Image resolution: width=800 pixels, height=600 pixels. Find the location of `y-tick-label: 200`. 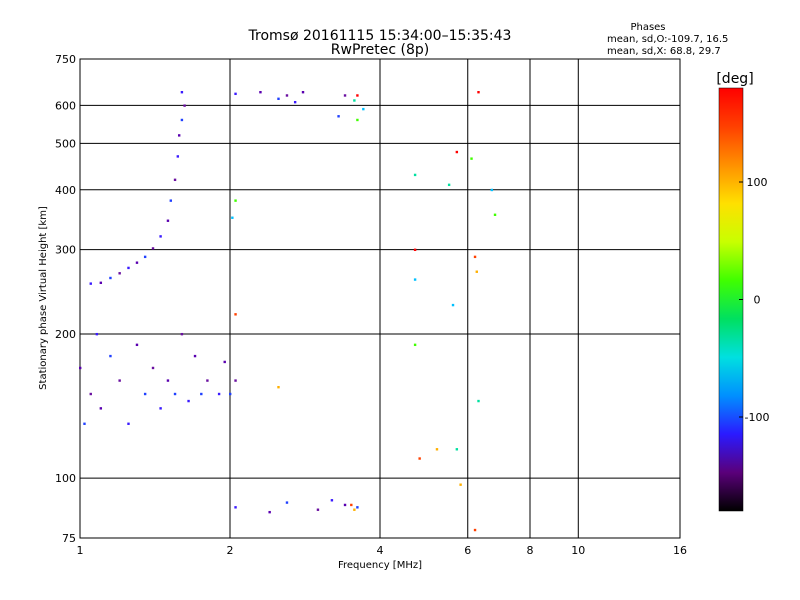

y-tick-label: 200 is located at coordinates (65, 334).